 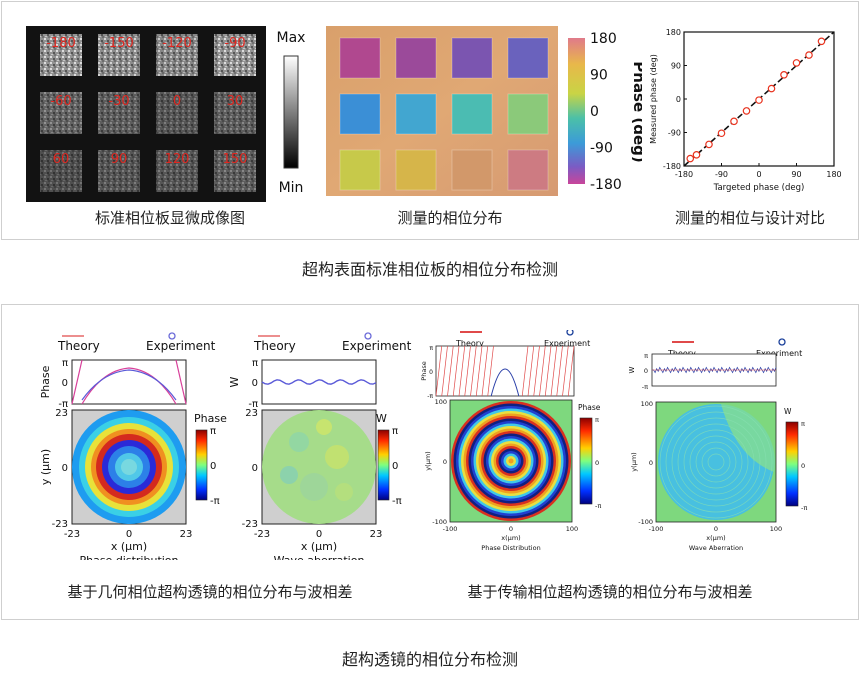 I want to click on phase-colorbar-label: Phase (deg), so click(x=636, y=111).